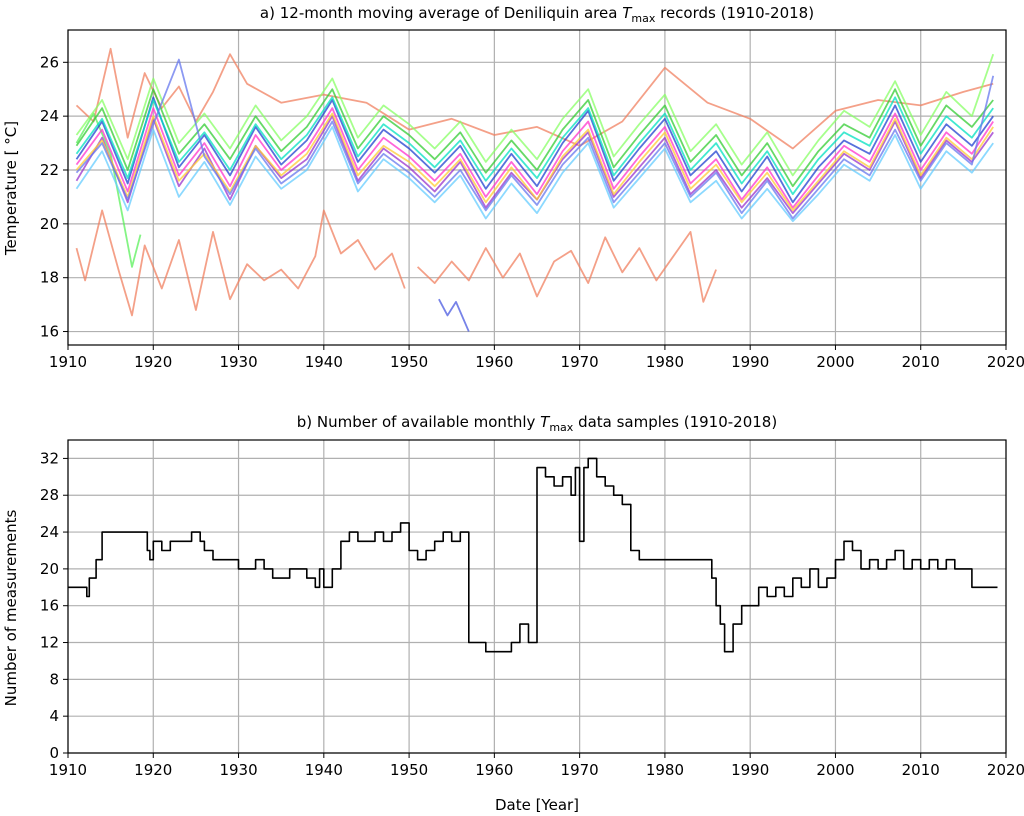 The image size is (1024, 816). What do you see at coordinates (49, 495) in the screenshot?
I see `y-tick-label: 28` at bounding box center [49, 495].